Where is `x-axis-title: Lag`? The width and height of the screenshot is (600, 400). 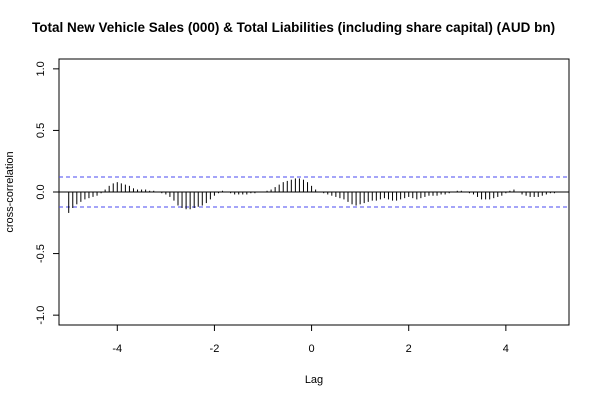
x-axis-title: Lag is located at coordinates (314, 380).